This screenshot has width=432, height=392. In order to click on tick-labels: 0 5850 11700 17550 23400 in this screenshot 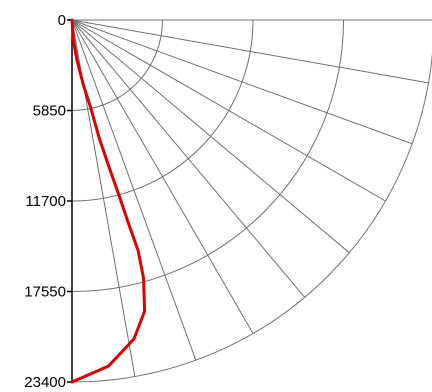, I will do `click(45, 201)`.